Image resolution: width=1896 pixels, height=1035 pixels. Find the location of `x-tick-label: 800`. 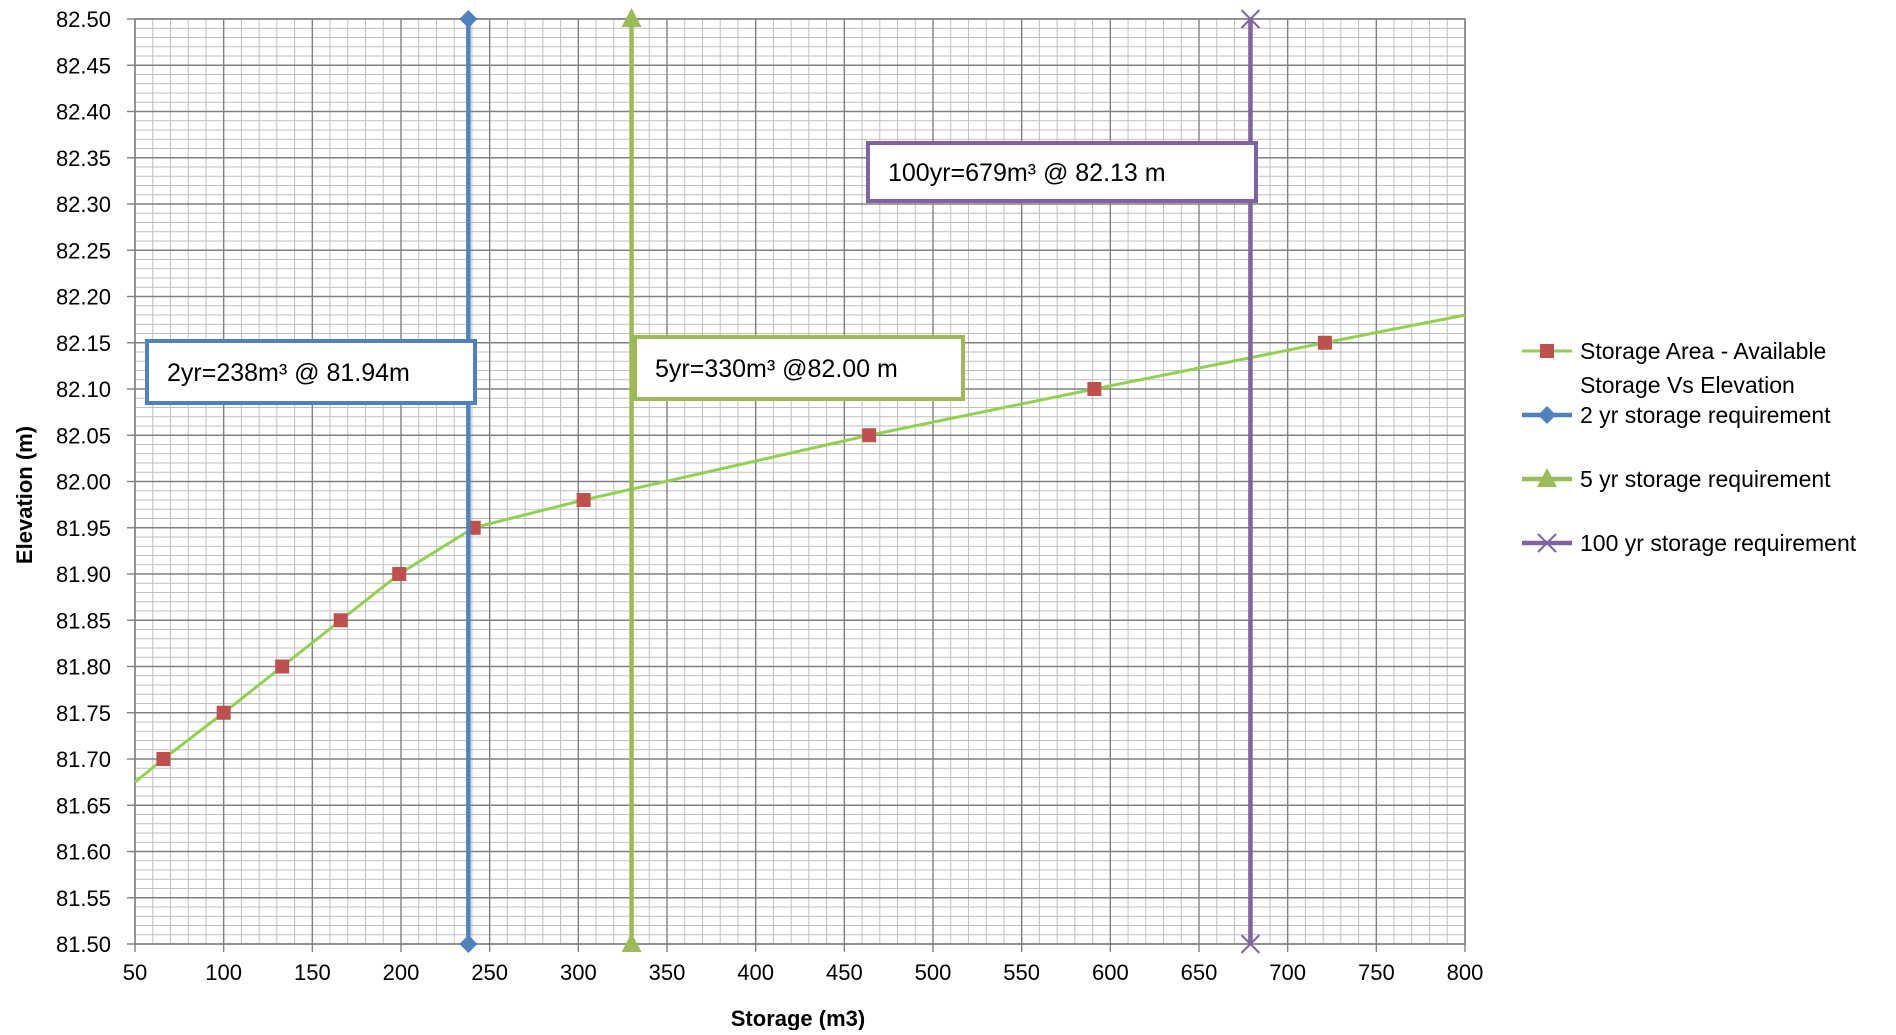

x-tick-label: 800 is located at coordinates (1465, 972).